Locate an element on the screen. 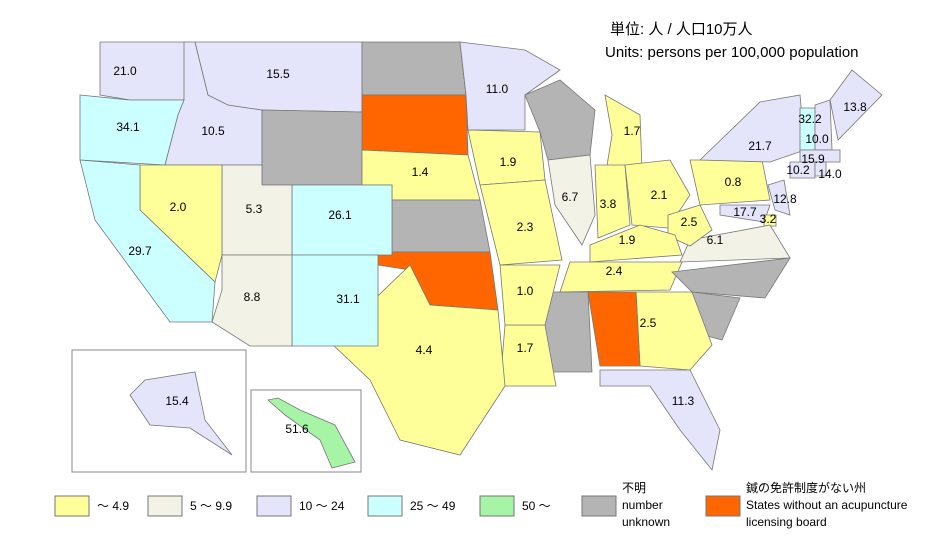 This screenshot has height=537, width=946. units-ja: 単位: 人 / 人口10万人 is located at coordinates (681, 29).